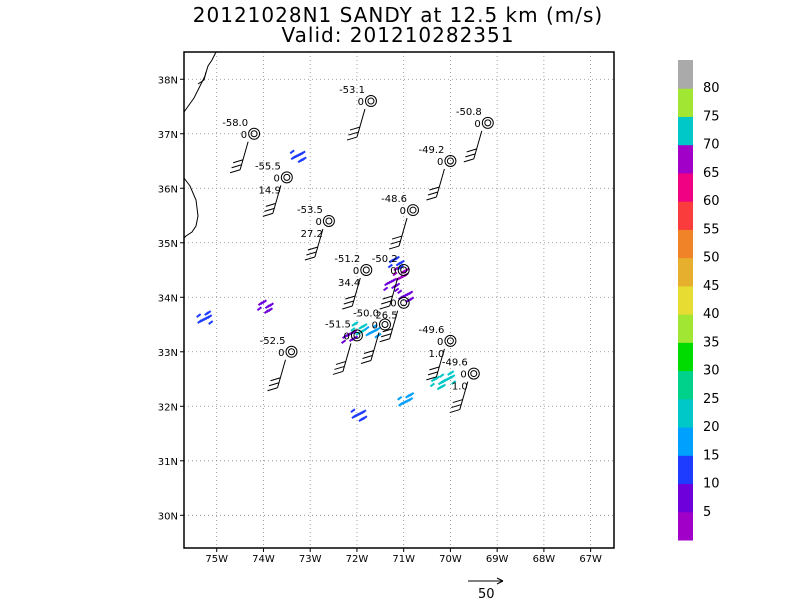 Image resolution: width=800 pixels, height=600 pixels. What do you see at coordinates (711, 314) in the screenshot?
I see `colorbar-label: 40` at bounding box center [711, 314].